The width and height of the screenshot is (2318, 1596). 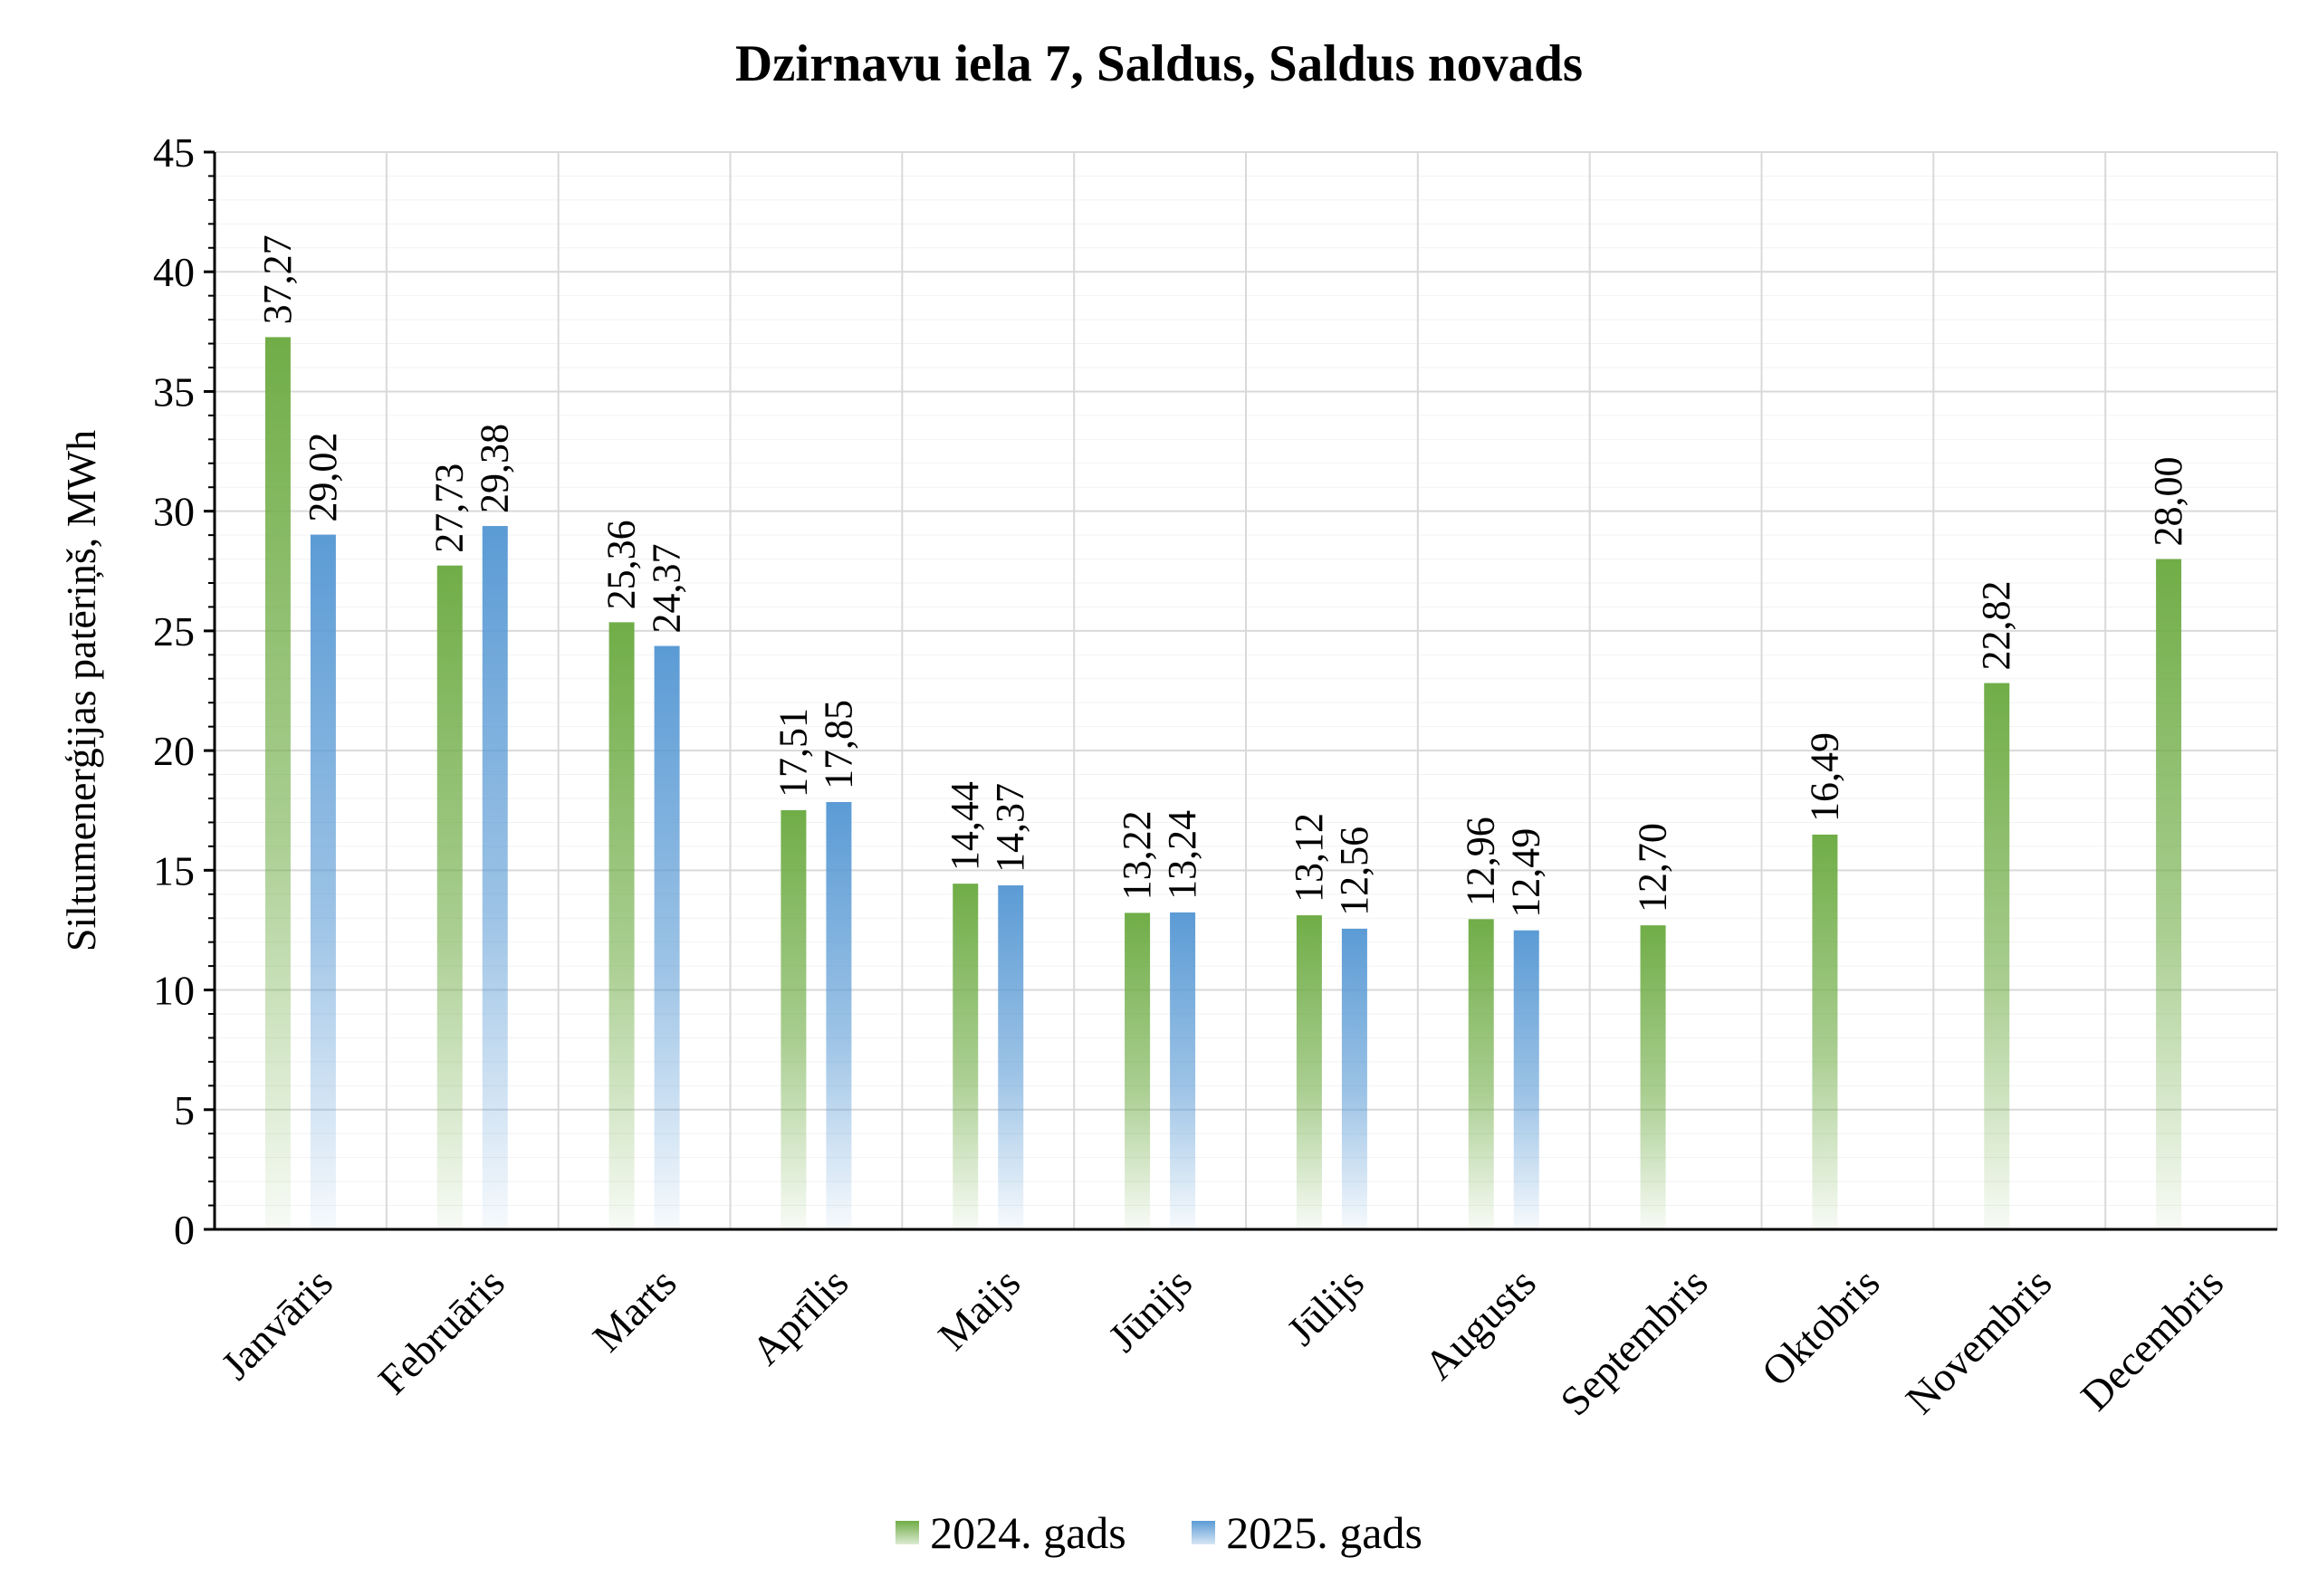 I want to click on data-label-2024-2: 25,36, so click(x=621, y=564).